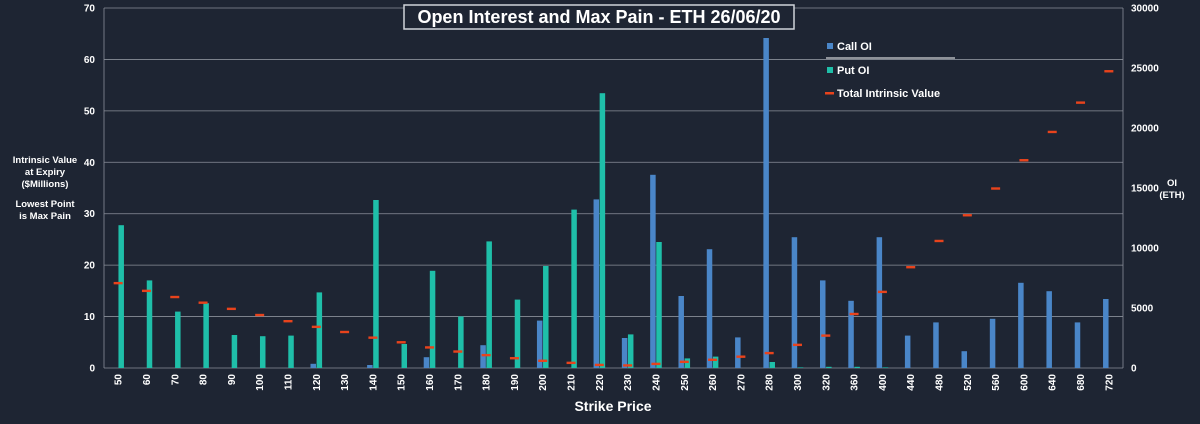  What do you see at coordinates (829, 93) in the screenshot?
I see `legend-swatch-total-intrinsic-value` at bounding box center [829, 93].